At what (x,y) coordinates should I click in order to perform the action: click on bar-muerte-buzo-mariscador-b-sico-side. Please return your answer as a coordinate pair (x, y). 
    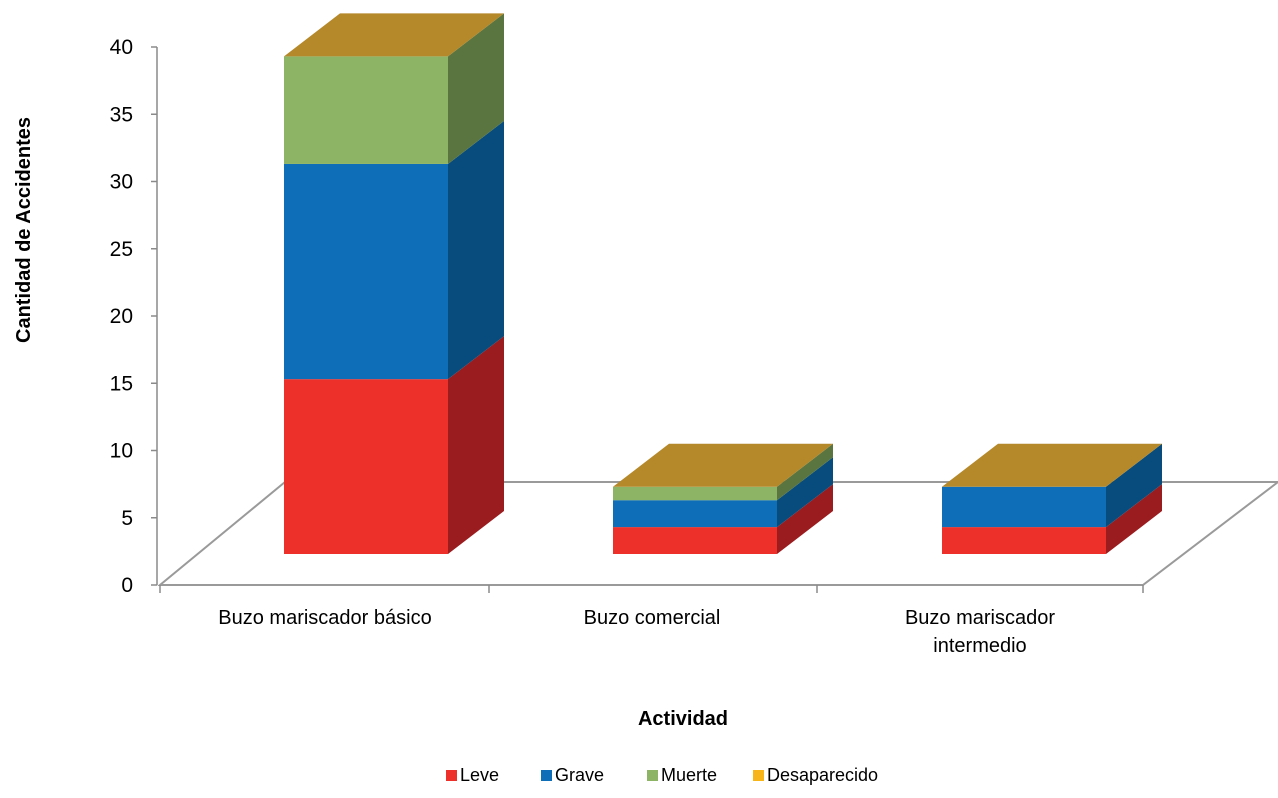
    Looking at the image, I should click on (476, 88).